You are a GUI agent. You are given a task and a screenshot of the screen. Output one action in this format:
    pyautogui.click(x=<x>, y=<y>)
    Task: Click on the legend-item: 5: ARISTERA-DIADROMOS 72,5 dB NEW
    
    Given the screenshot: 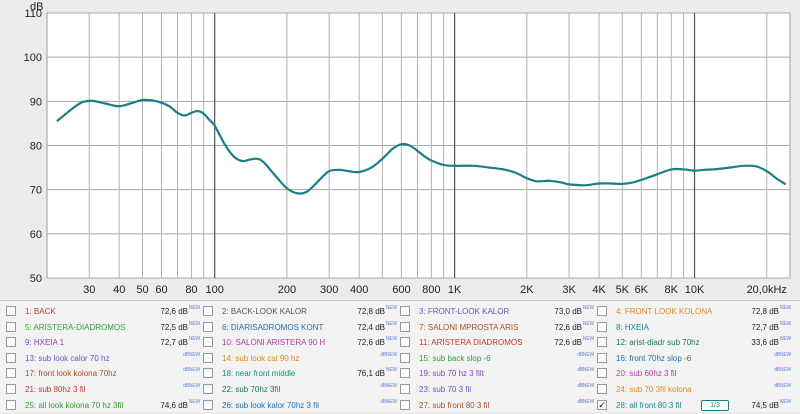 What is the action you would take?
    pyautogui.click(x=103, y=328)
    